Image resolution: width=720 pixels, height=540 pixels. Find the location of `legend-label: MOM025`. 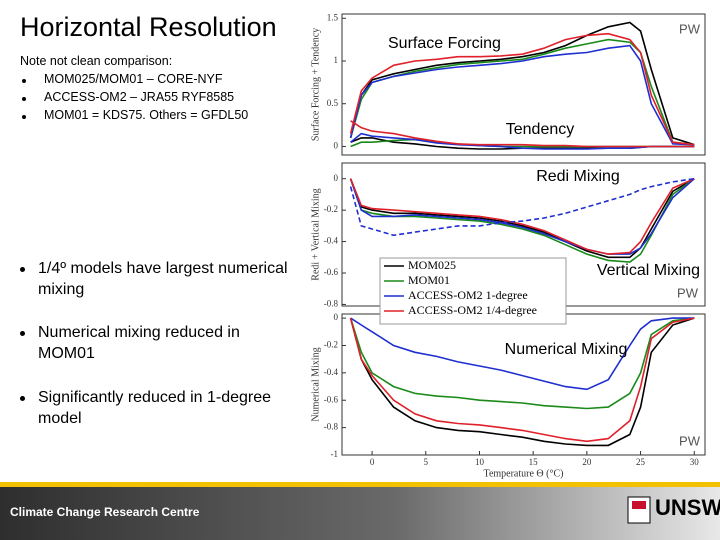

legend-label: MOM025 is located at coordinates (432, 265).